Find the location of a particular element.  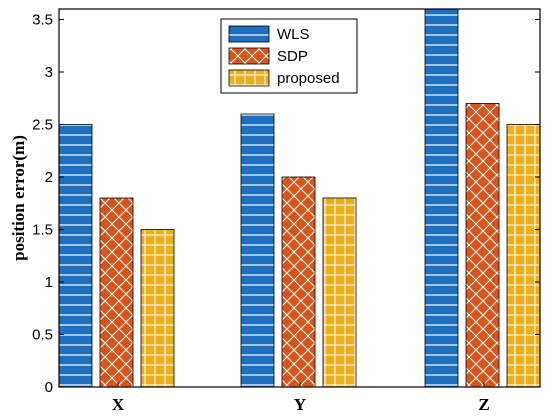

x-tick-label: Z is located at coordinates (483, 404).